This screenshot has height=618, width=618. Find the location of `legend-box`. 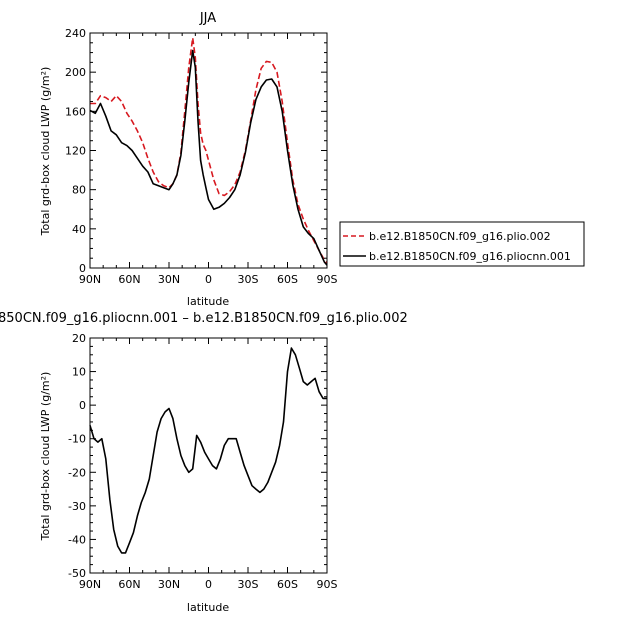

legend-box is located at coordinates (462, 244).